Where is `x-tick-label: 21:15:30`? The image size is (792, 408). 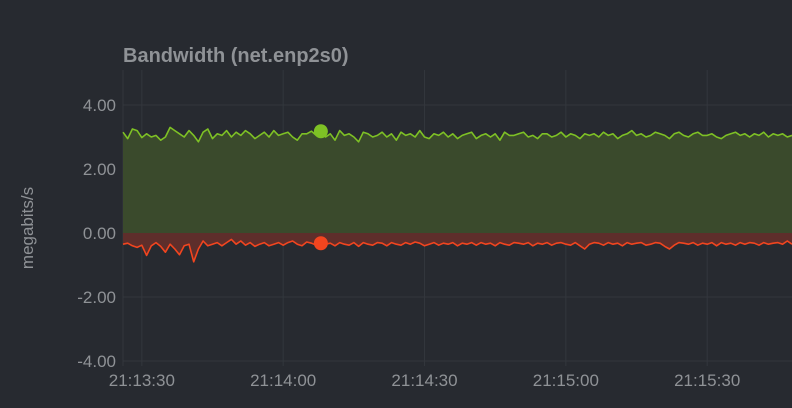
x-tick-label: 21:15:30 is located at coordinates (707, 380).